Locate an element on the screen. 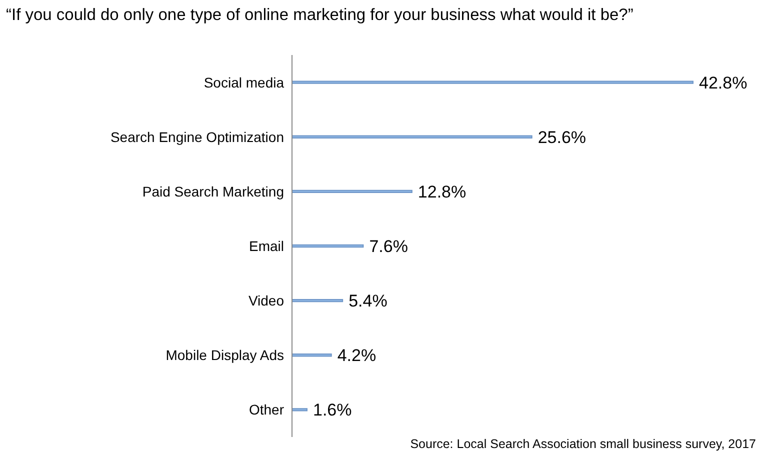 The image size is (768, 459). data-label: 12.8% is located at coordinates (442, 192).